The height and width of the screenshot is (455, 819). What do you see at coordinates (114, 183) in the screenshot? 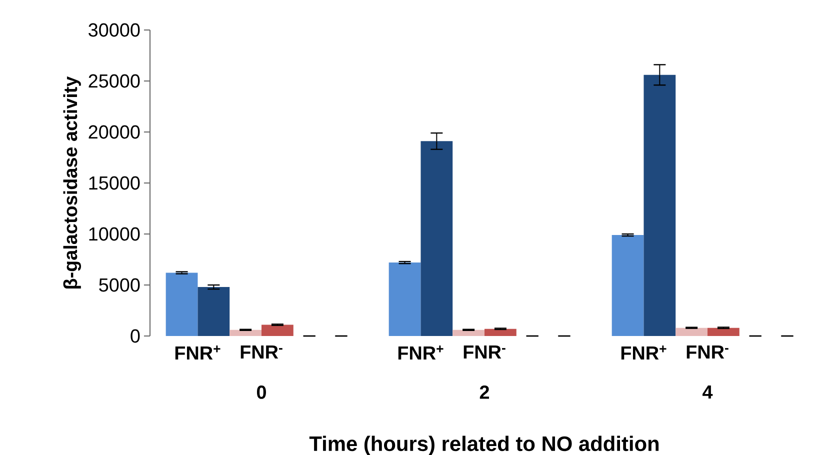
I see `y-tick-label: 15000` at bounding box center [114, 183].